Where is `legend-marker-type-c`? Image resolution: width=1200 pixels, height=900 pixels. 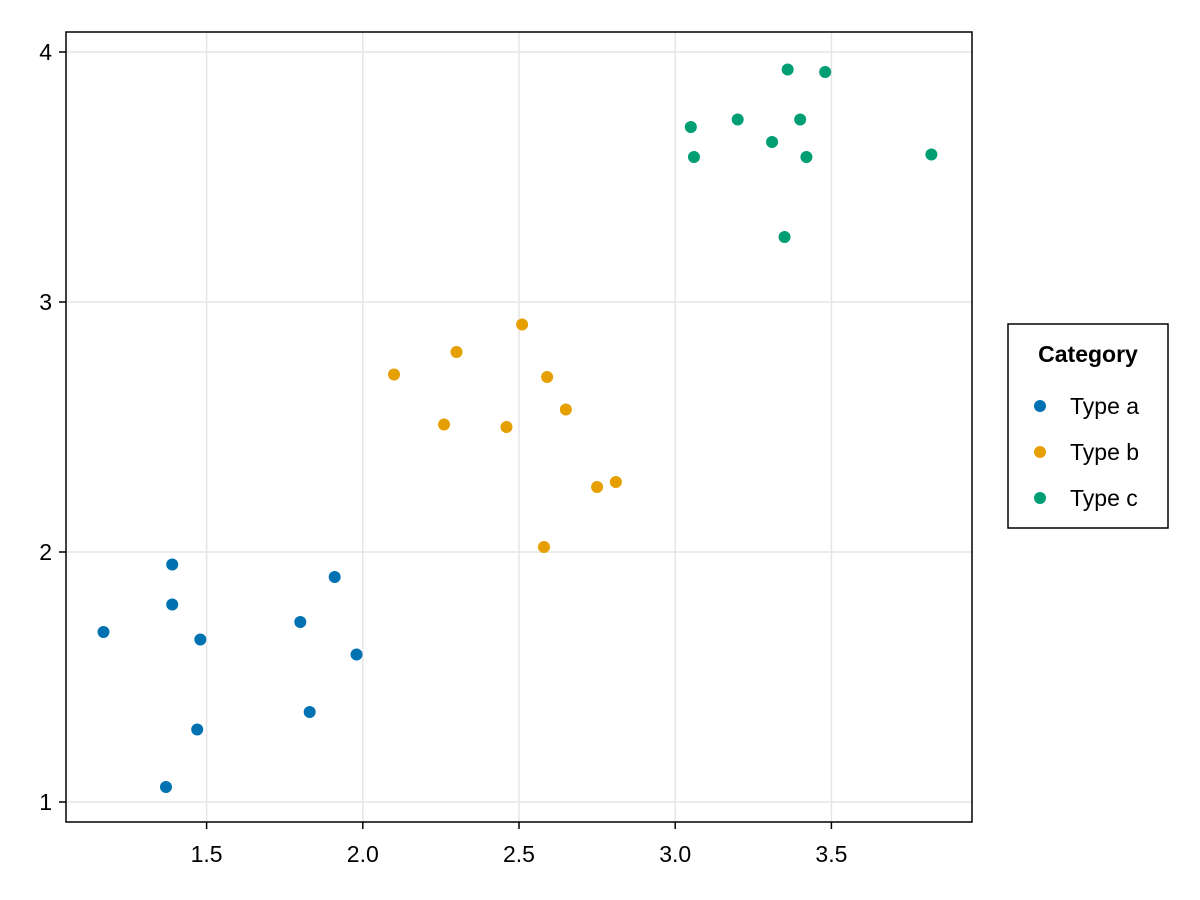 legend-marker-type-c is located at coordinates (1040, 498).